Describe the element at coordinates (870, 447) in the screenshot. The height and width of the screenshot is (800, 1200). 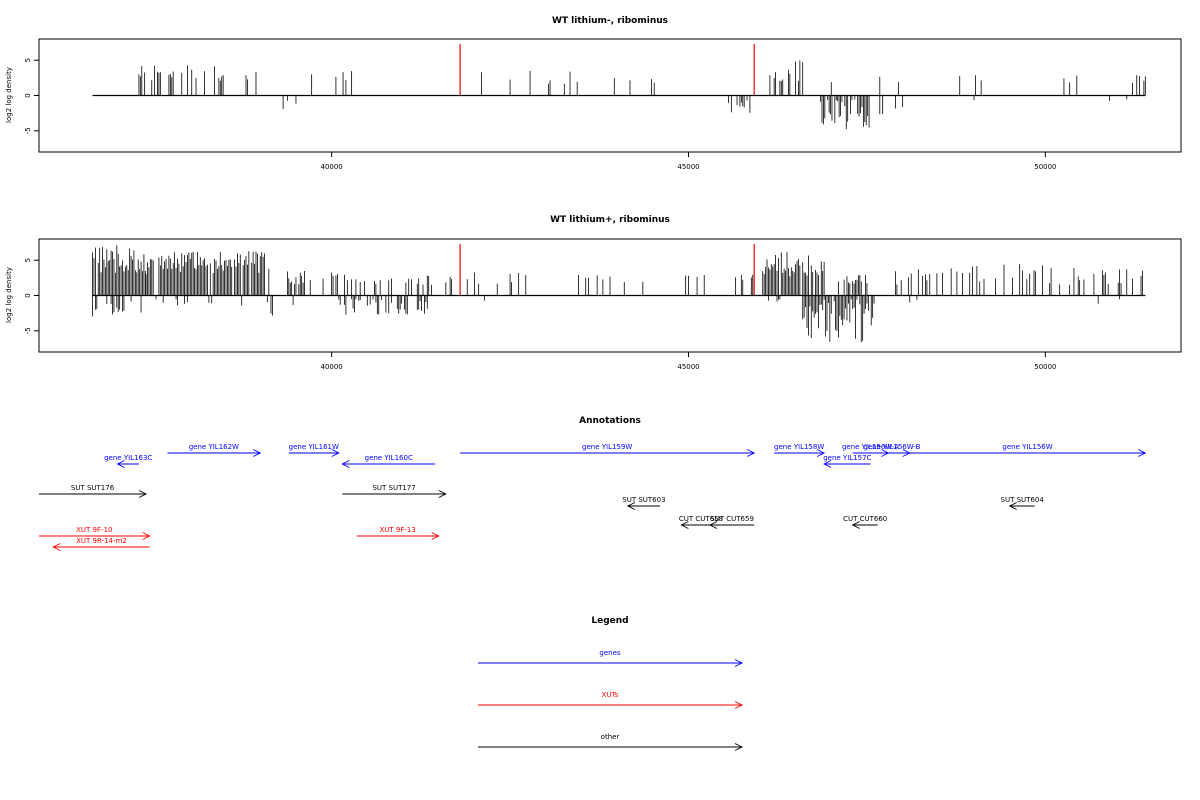
I see `annotation-label: gene YIL156W-A` at that location.